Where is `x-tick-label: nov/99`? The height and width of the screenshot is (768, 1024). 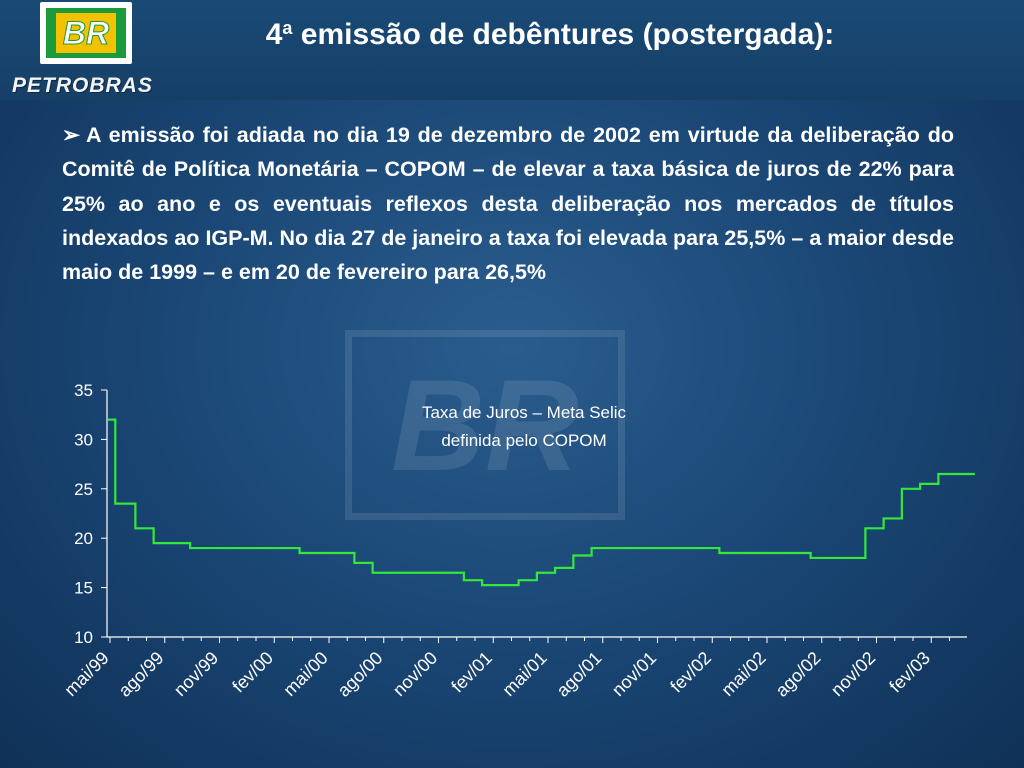 x-tick-label: nov/99 is located at coordinates (196, 674).